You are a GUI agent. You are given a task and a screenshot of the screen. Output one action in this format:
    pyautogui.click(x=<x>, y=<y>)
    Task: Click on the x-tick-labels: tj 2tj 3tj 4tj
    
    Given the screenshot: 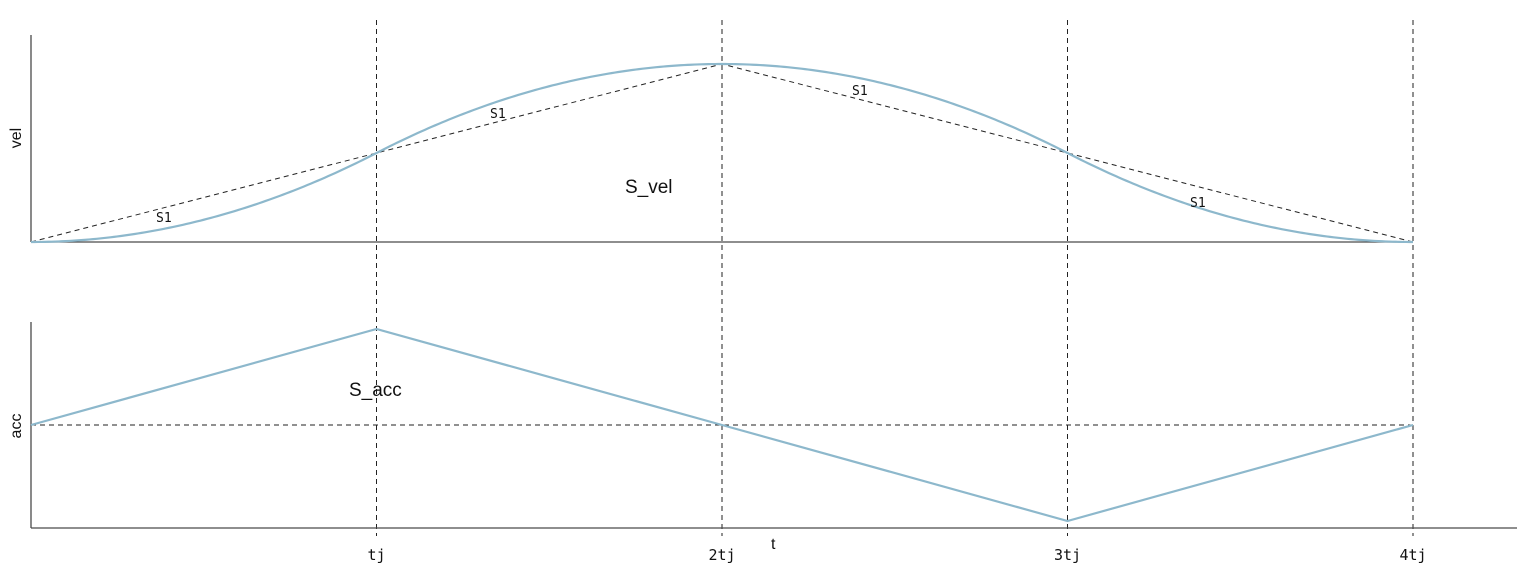 What is the action you would take?
    pyautogui.click(x=896, y=555)
    